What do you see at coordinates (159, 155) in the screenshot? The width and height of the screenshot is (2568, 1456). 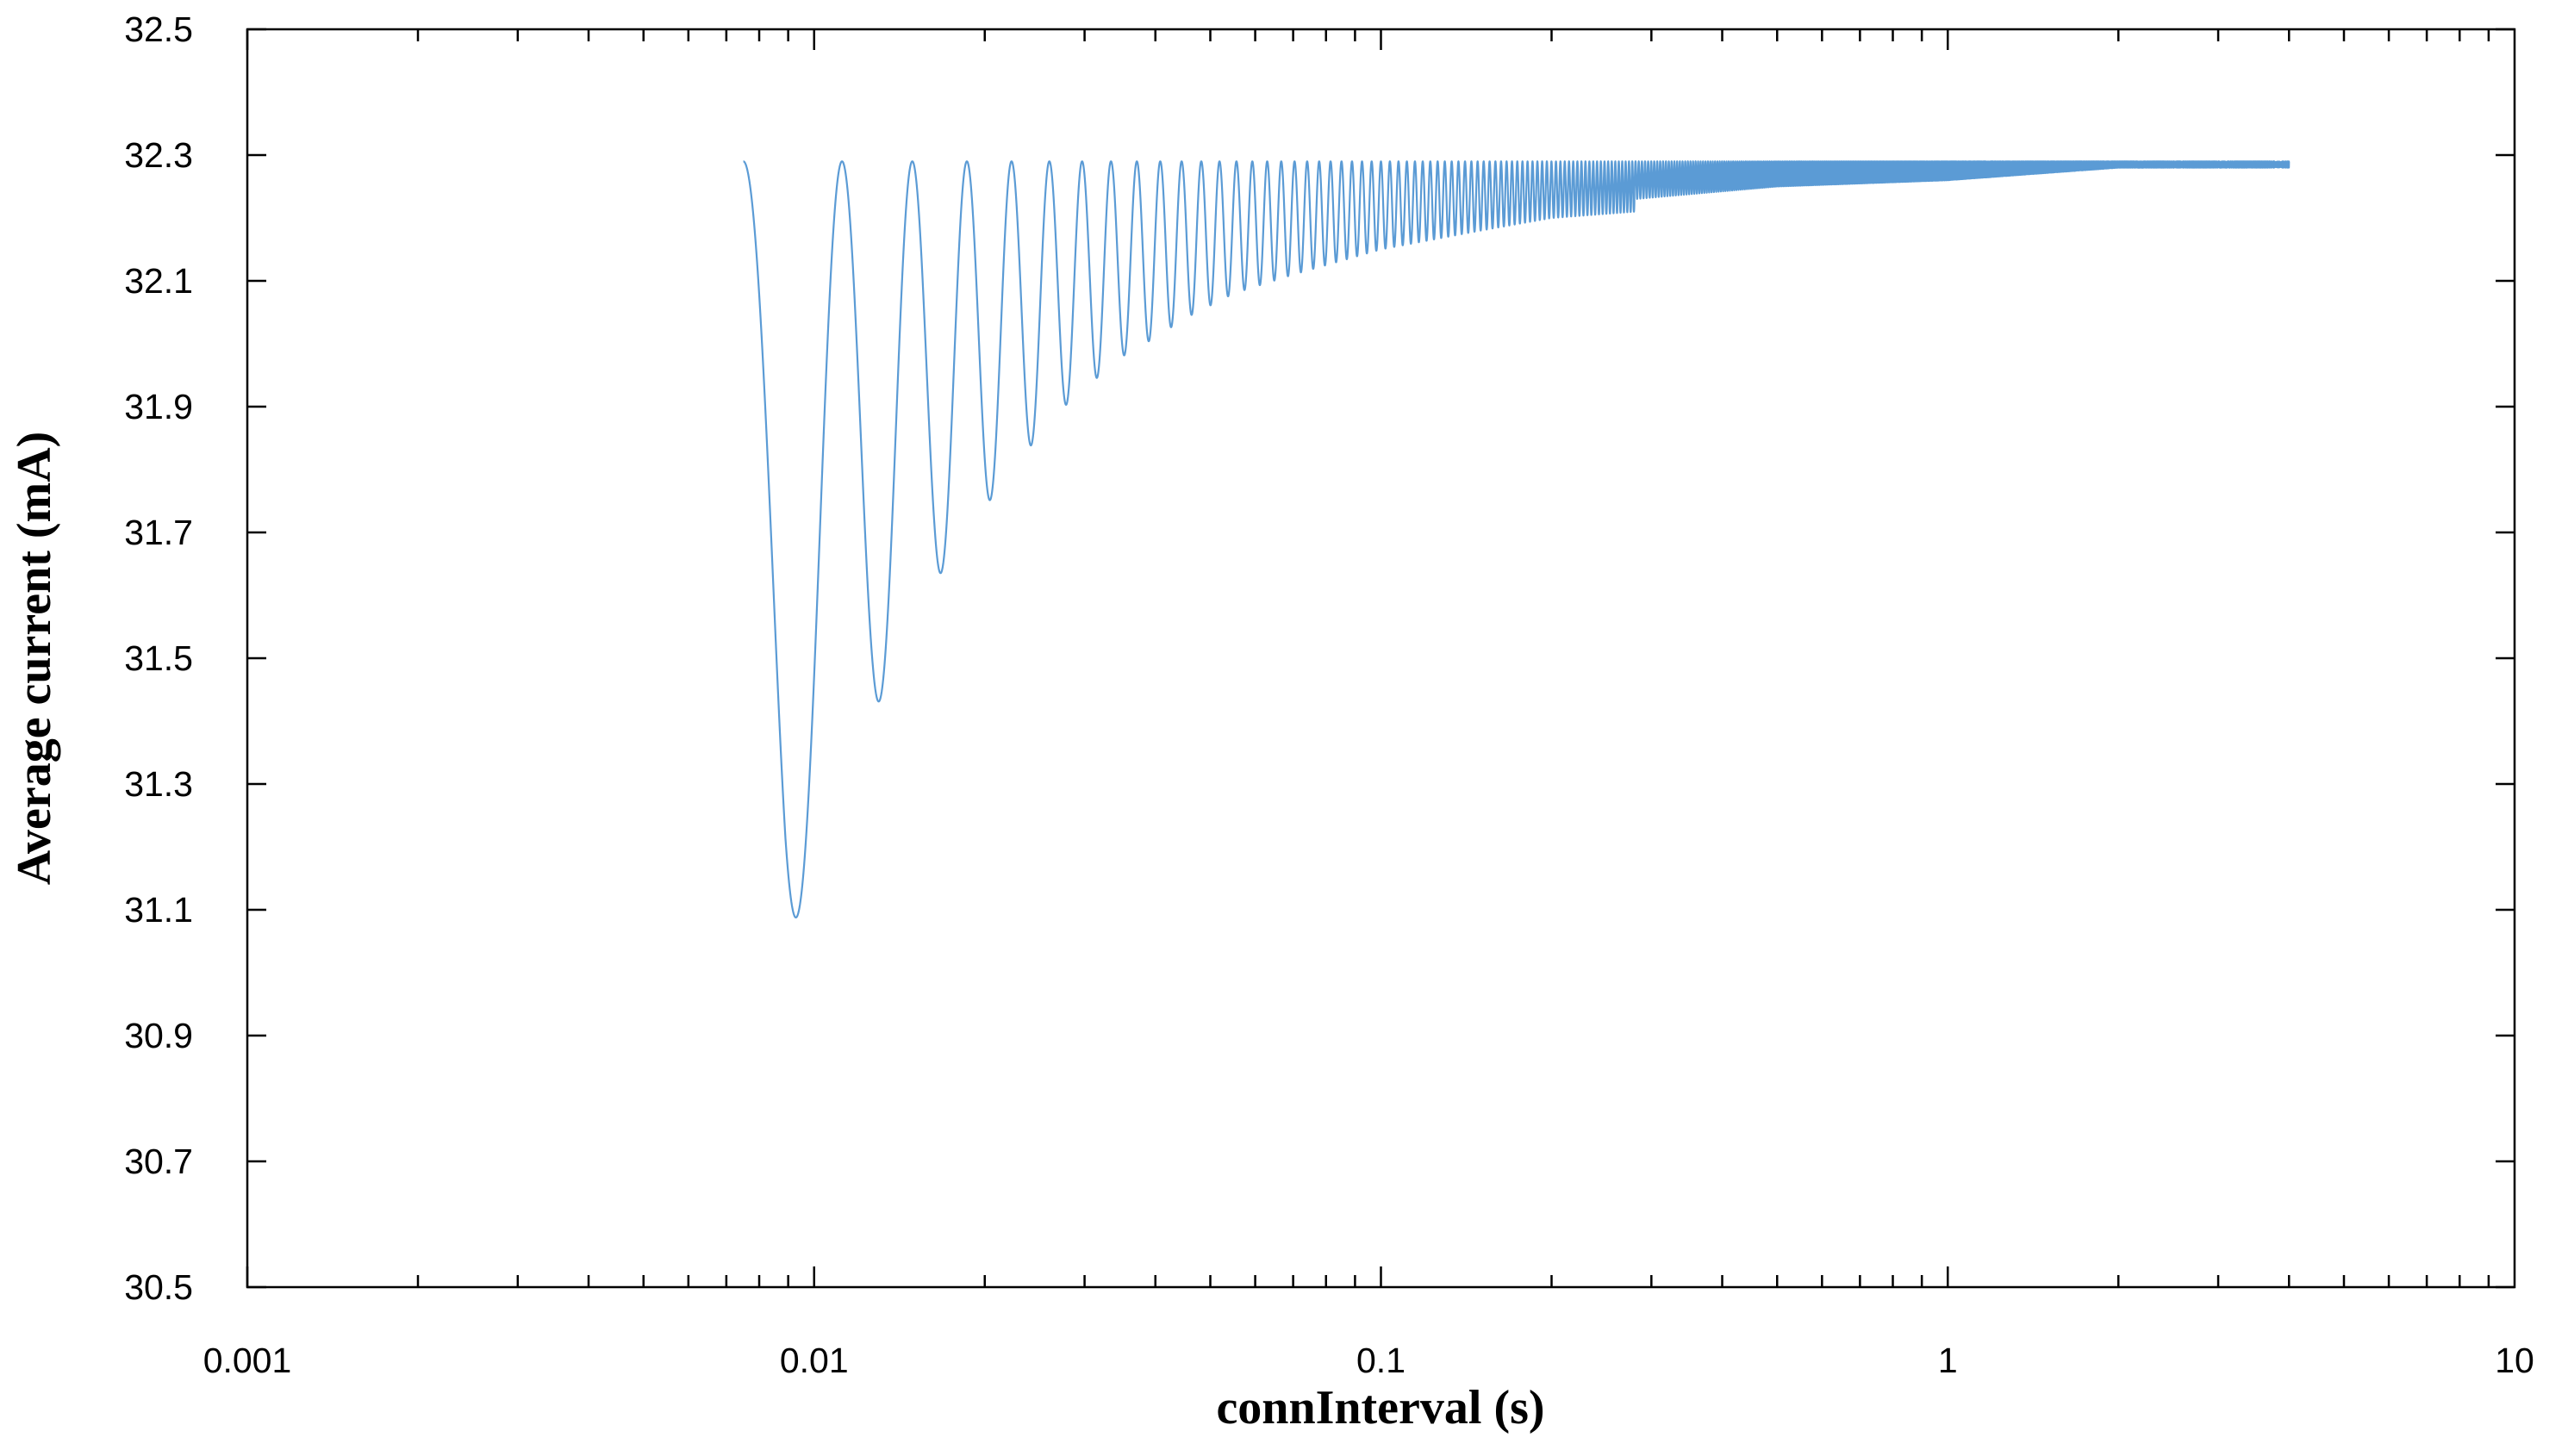 I see `y-tick-label: 32.3` at bounding box center [159, 155].